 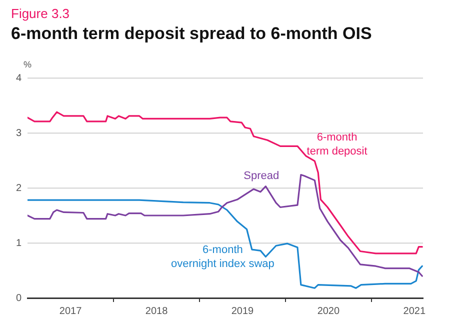 What do you see at coordinates (19, 243) in the screenshot?
I see `y-tick-label: 1` at bounding box center [19, 243].